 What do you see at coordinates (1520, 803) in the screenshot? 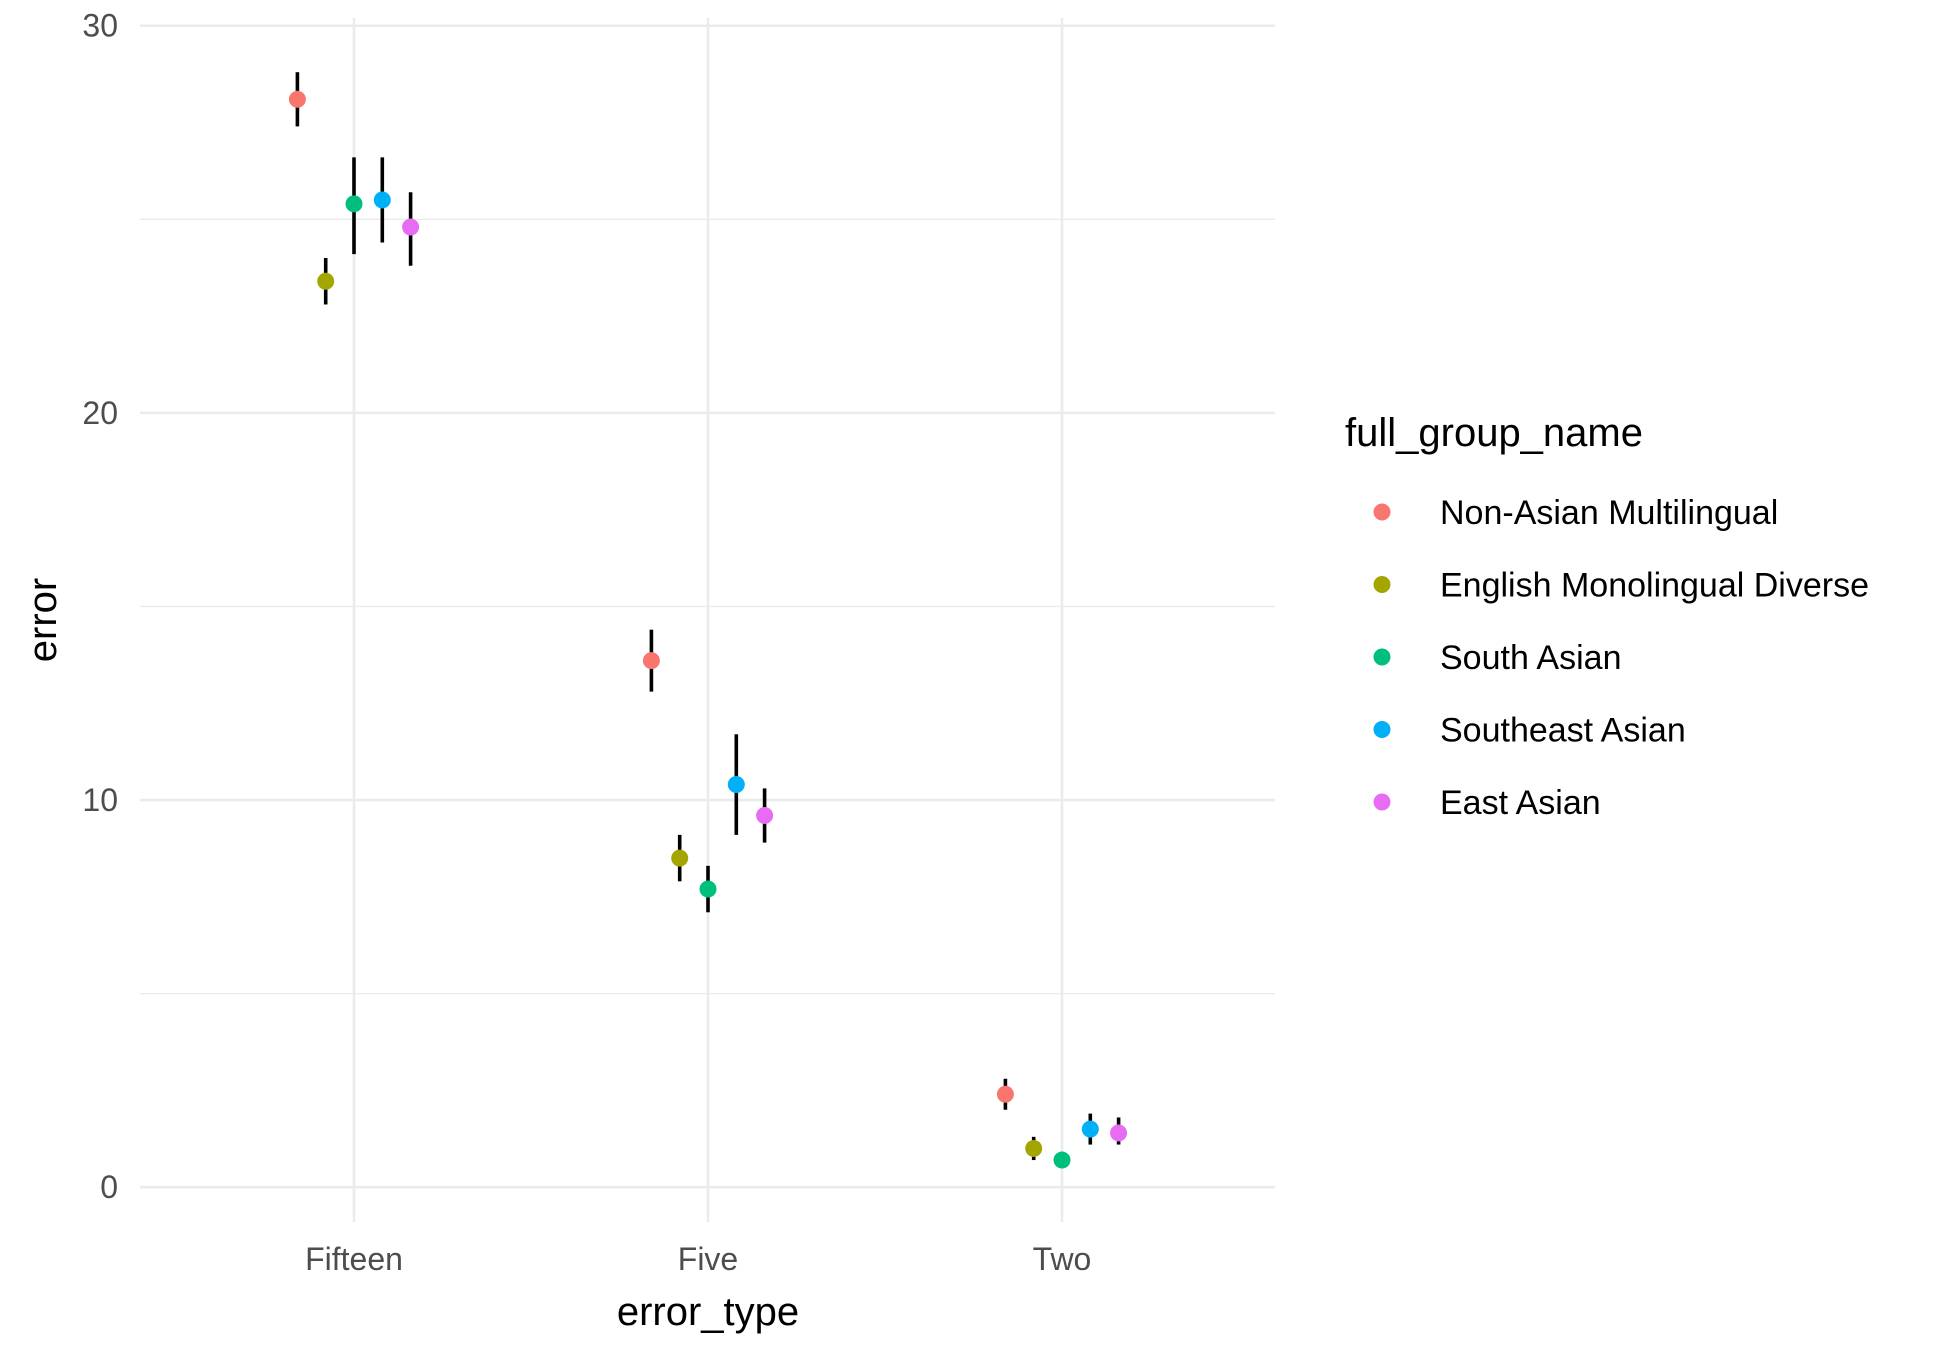
I see `legend-label: East Asian` at bounding box center [1520, 803].